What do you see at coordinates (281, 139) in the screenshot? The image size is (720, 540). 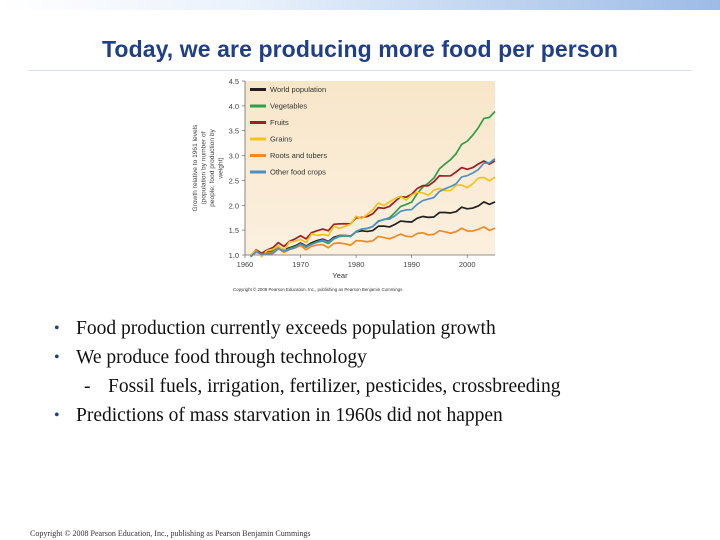 I see `legend-label: Grains` at bounding box center [281, 139].